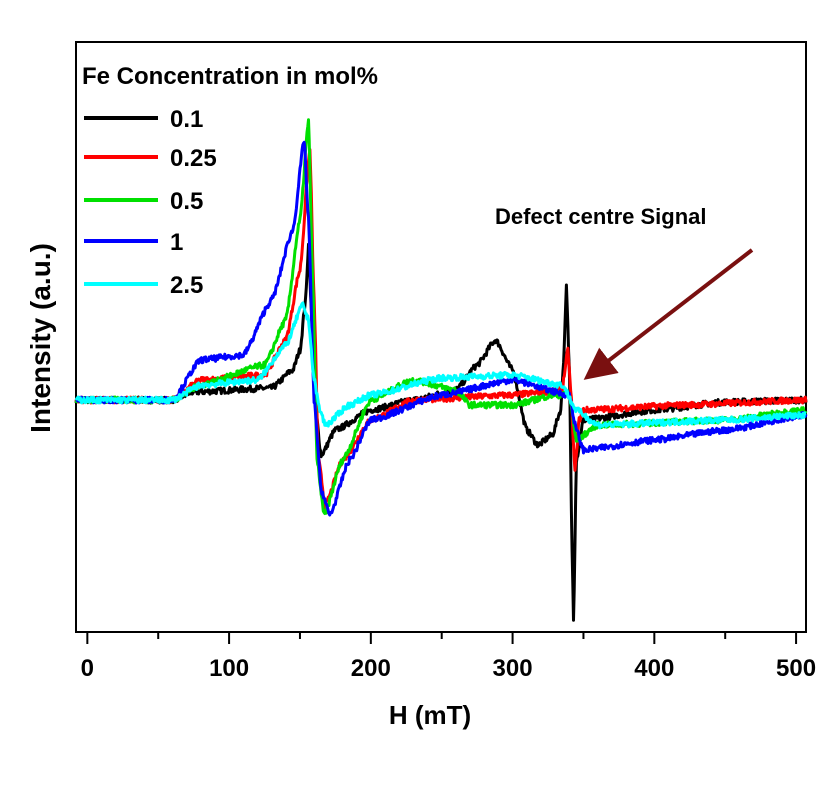 This screenshot has width=840, height=804. Describe the element at coordinates (371, 668) in the screenshot. I see `x-tick-label: 200` at that location.